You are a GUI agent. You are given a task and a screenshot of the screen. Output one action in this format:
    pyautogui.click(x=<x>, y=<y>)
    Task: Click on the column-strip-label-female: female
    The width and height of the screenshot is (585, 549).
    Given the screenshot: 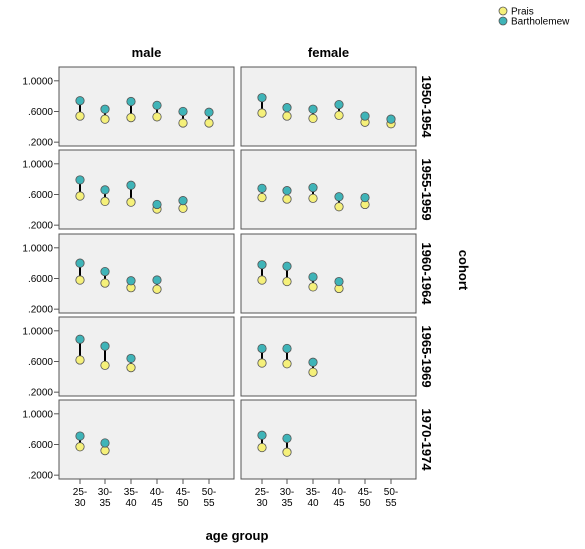 What is the action you would take?
    pyautogui.click(x=328, y=52)
    